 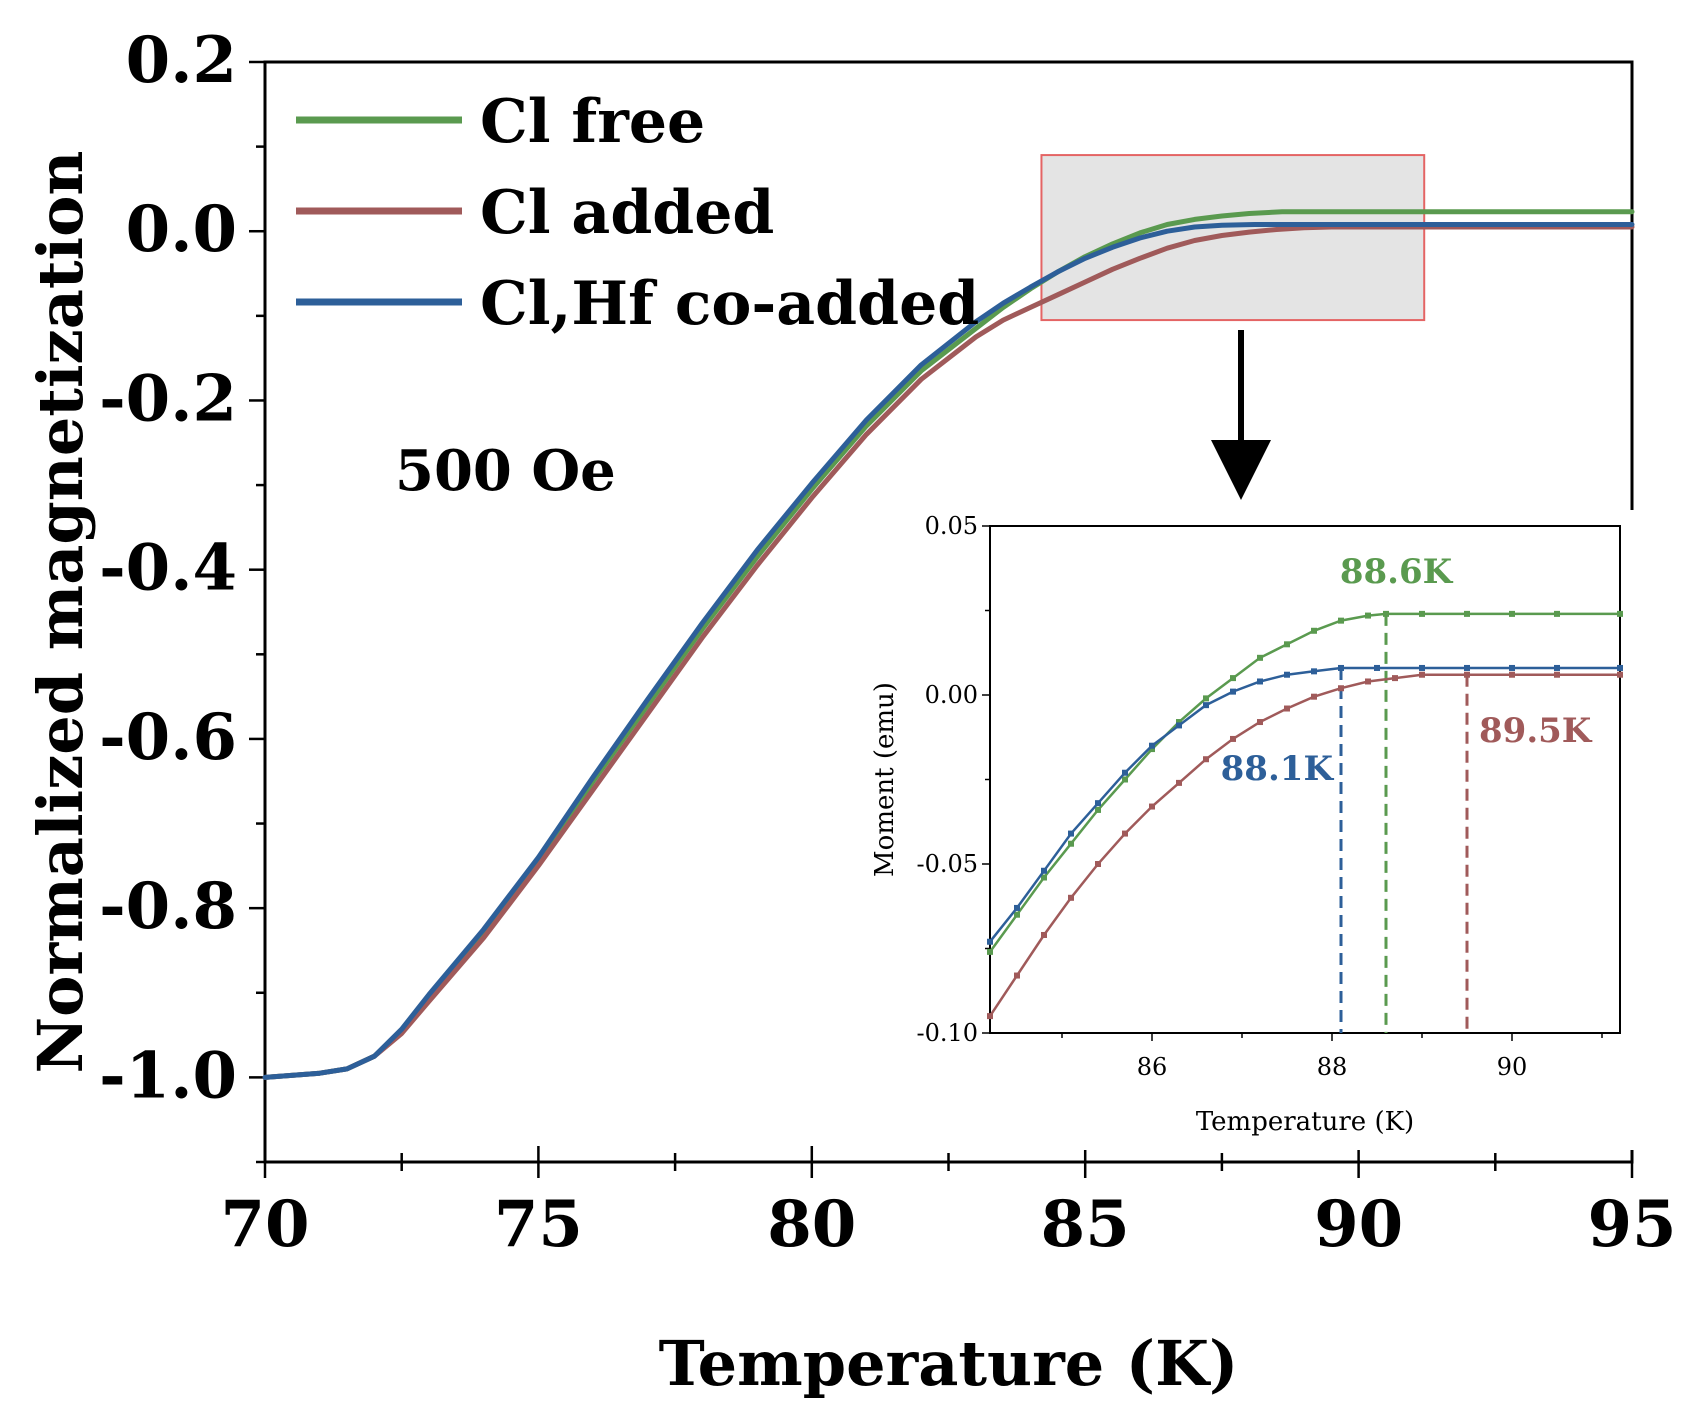 What do you see at coordinates (592, 122) in the screenshot?
I see `legend-label: Cl free` at bounding box center [592, 122].